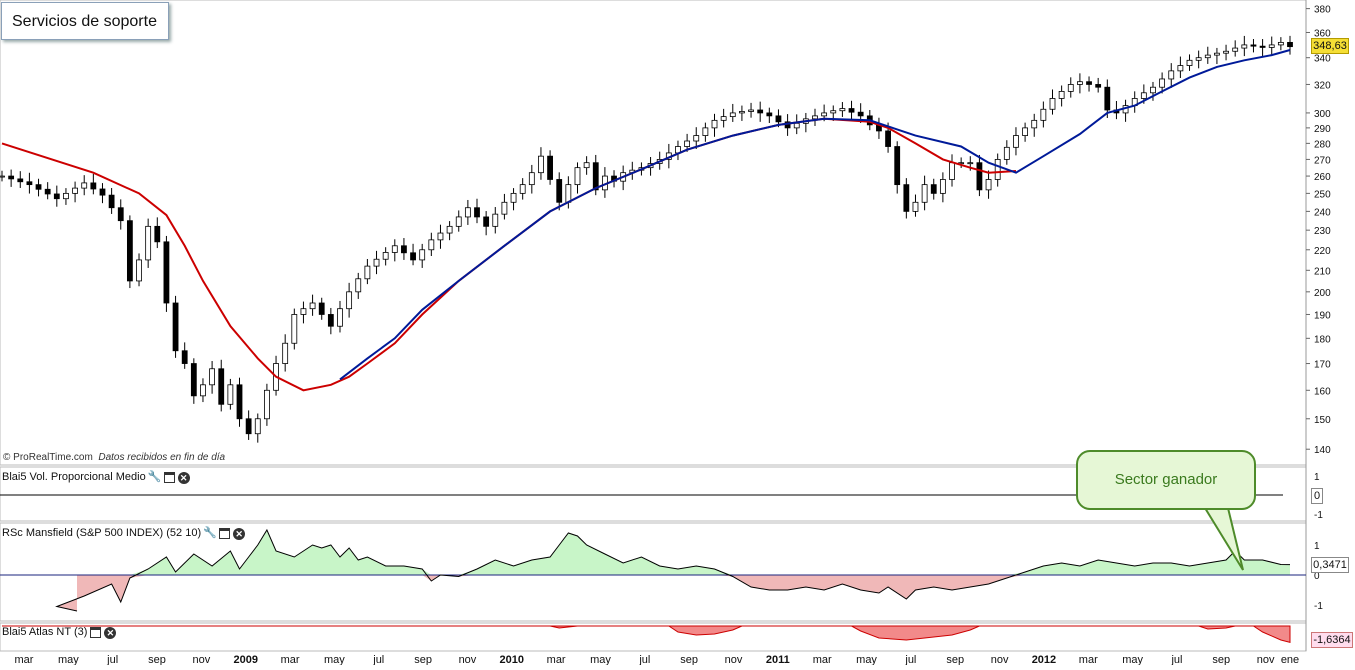 This screenshot has height=670, width=1355. What do you see at coordinates (202, 659) in the screenshot?
I see `x-tick-label-4: nov` at bounding box center [202, 659].